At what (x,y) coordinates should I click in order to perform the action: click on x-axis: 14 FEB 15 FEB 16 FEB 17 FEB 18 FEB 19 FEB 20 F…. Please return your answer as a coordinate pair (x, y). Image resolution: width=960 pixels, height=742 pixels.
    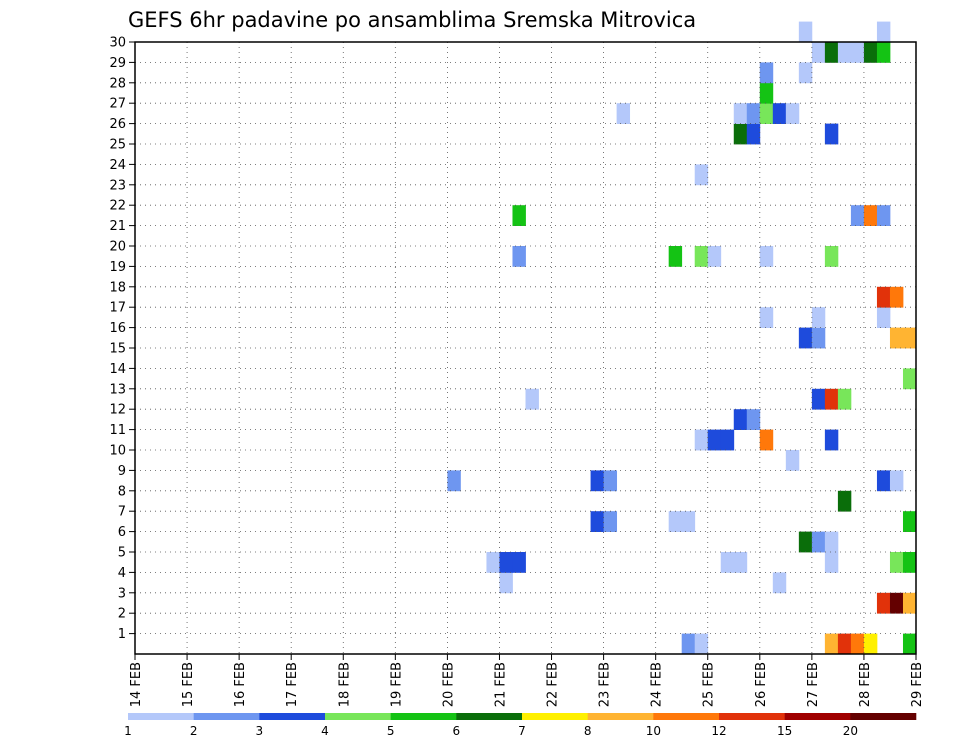
    Looking at the image, I should click on (527, 680).